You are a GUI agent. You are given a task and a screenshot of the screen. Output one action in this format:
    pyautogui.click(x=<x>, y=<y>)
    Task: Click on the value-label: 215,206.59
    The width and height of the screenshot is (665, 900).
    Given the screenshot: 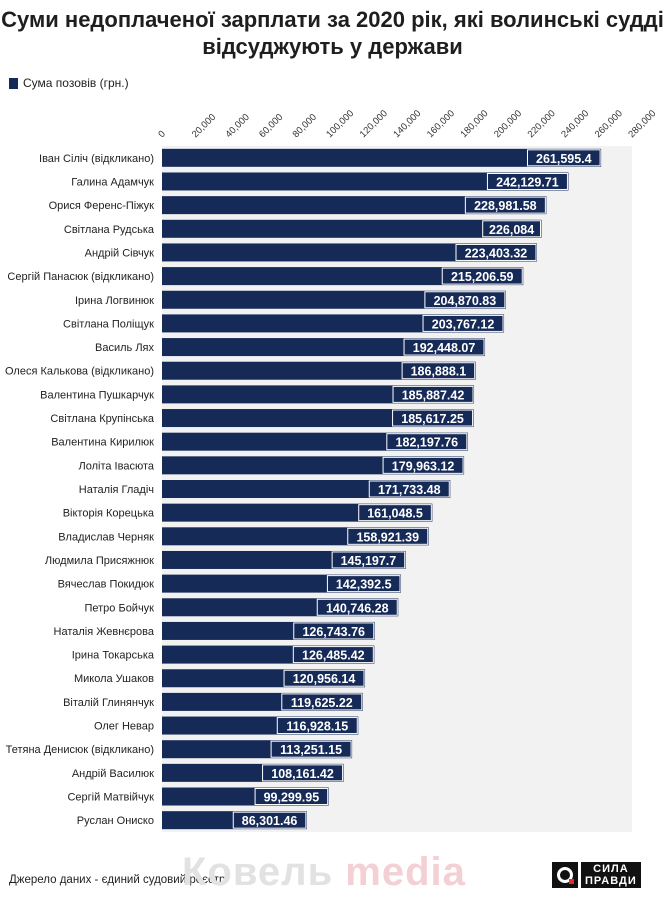 What is the action you would take?
    pyautogui.click(x=482, y=277)
    